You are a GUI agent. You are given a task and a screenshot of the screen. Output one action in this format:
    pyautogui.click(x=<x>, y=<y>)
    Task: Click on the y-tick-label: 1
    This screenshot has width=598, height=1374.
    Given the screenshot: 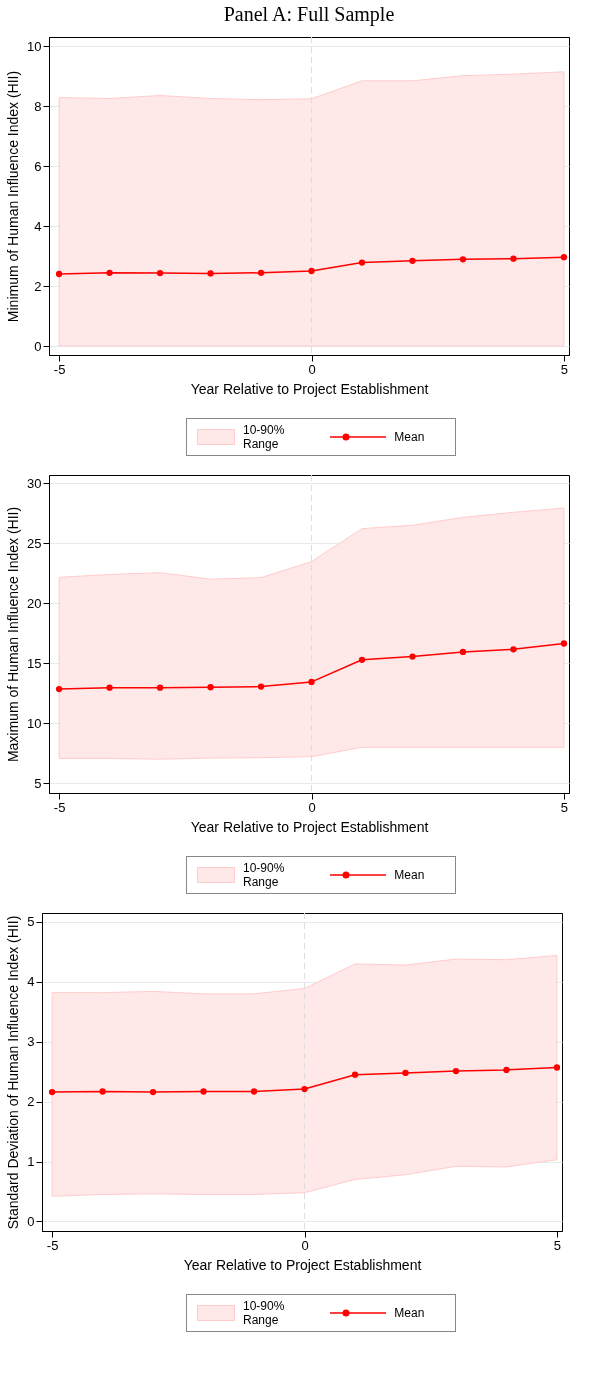 What is the action you would take?
    pyautogui.click(x=31, y=1162)
    